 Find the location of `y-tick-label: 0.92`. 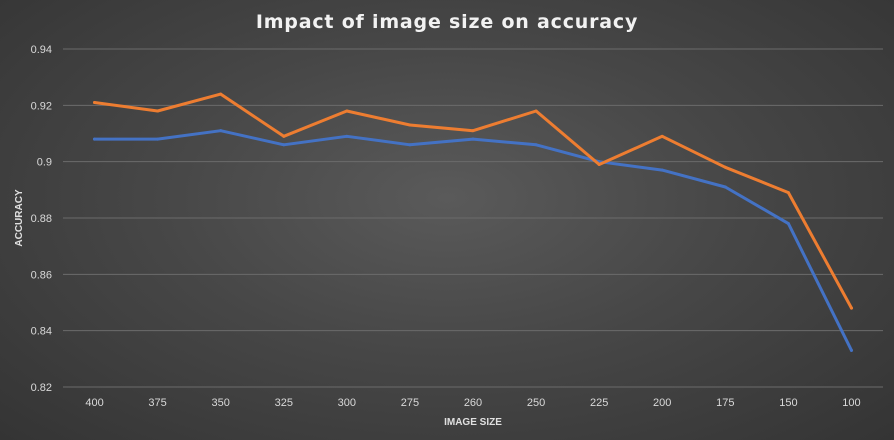

y-tick-label: 0.92 is located at coordinates (41, 106).